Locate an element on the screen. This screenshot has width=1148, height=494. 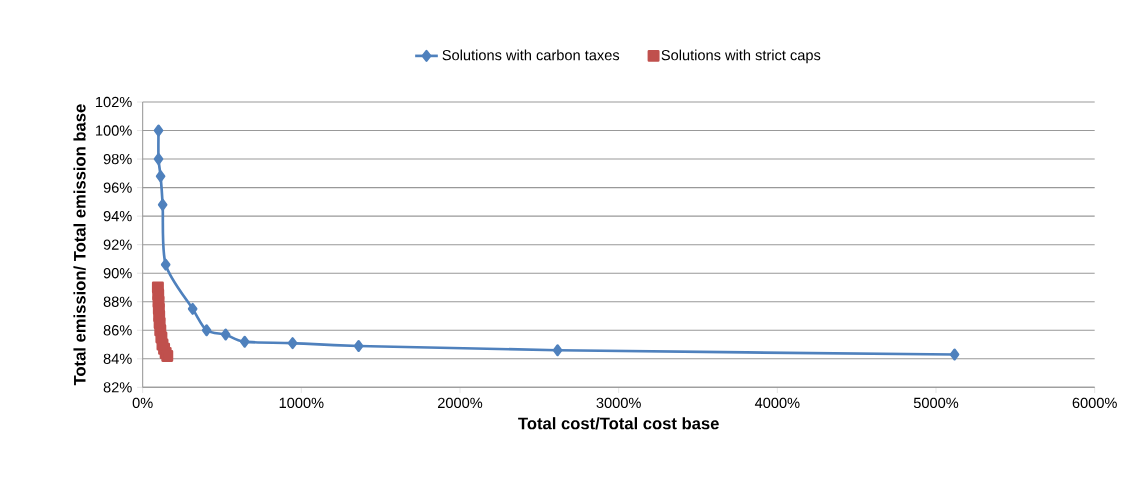
y-tick-label: 82% is located at coordinates (117, 387).